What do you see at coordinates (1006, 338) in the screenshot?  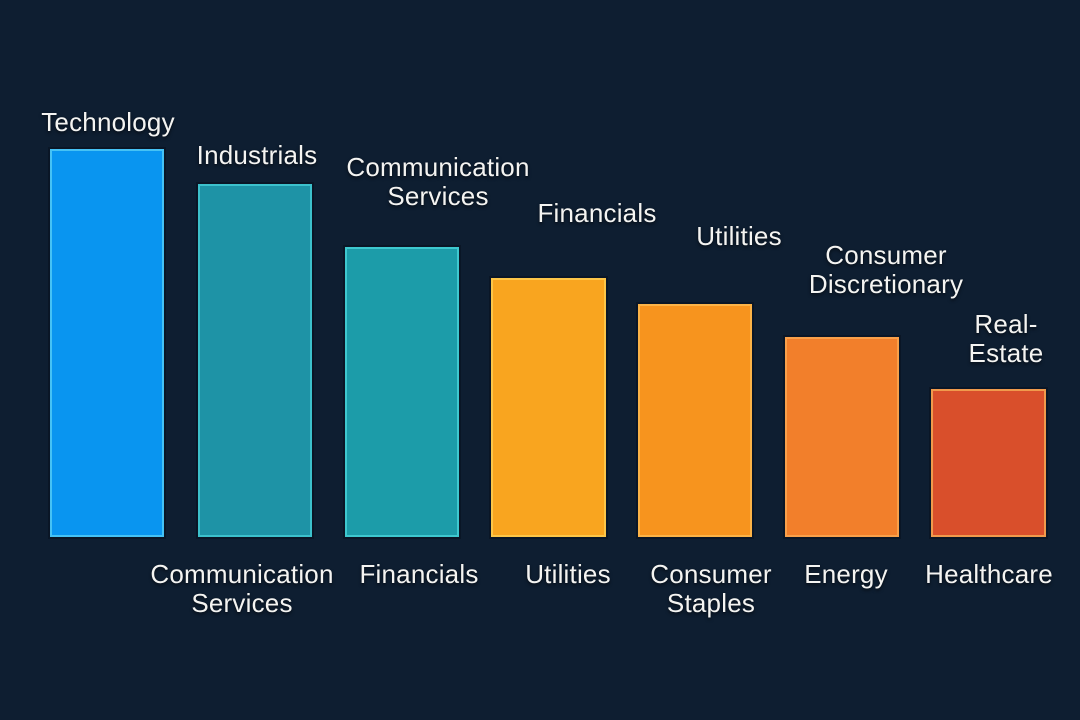 I see `top-label-real-estate: Real- Estate` at bounding box center [1006, 338].